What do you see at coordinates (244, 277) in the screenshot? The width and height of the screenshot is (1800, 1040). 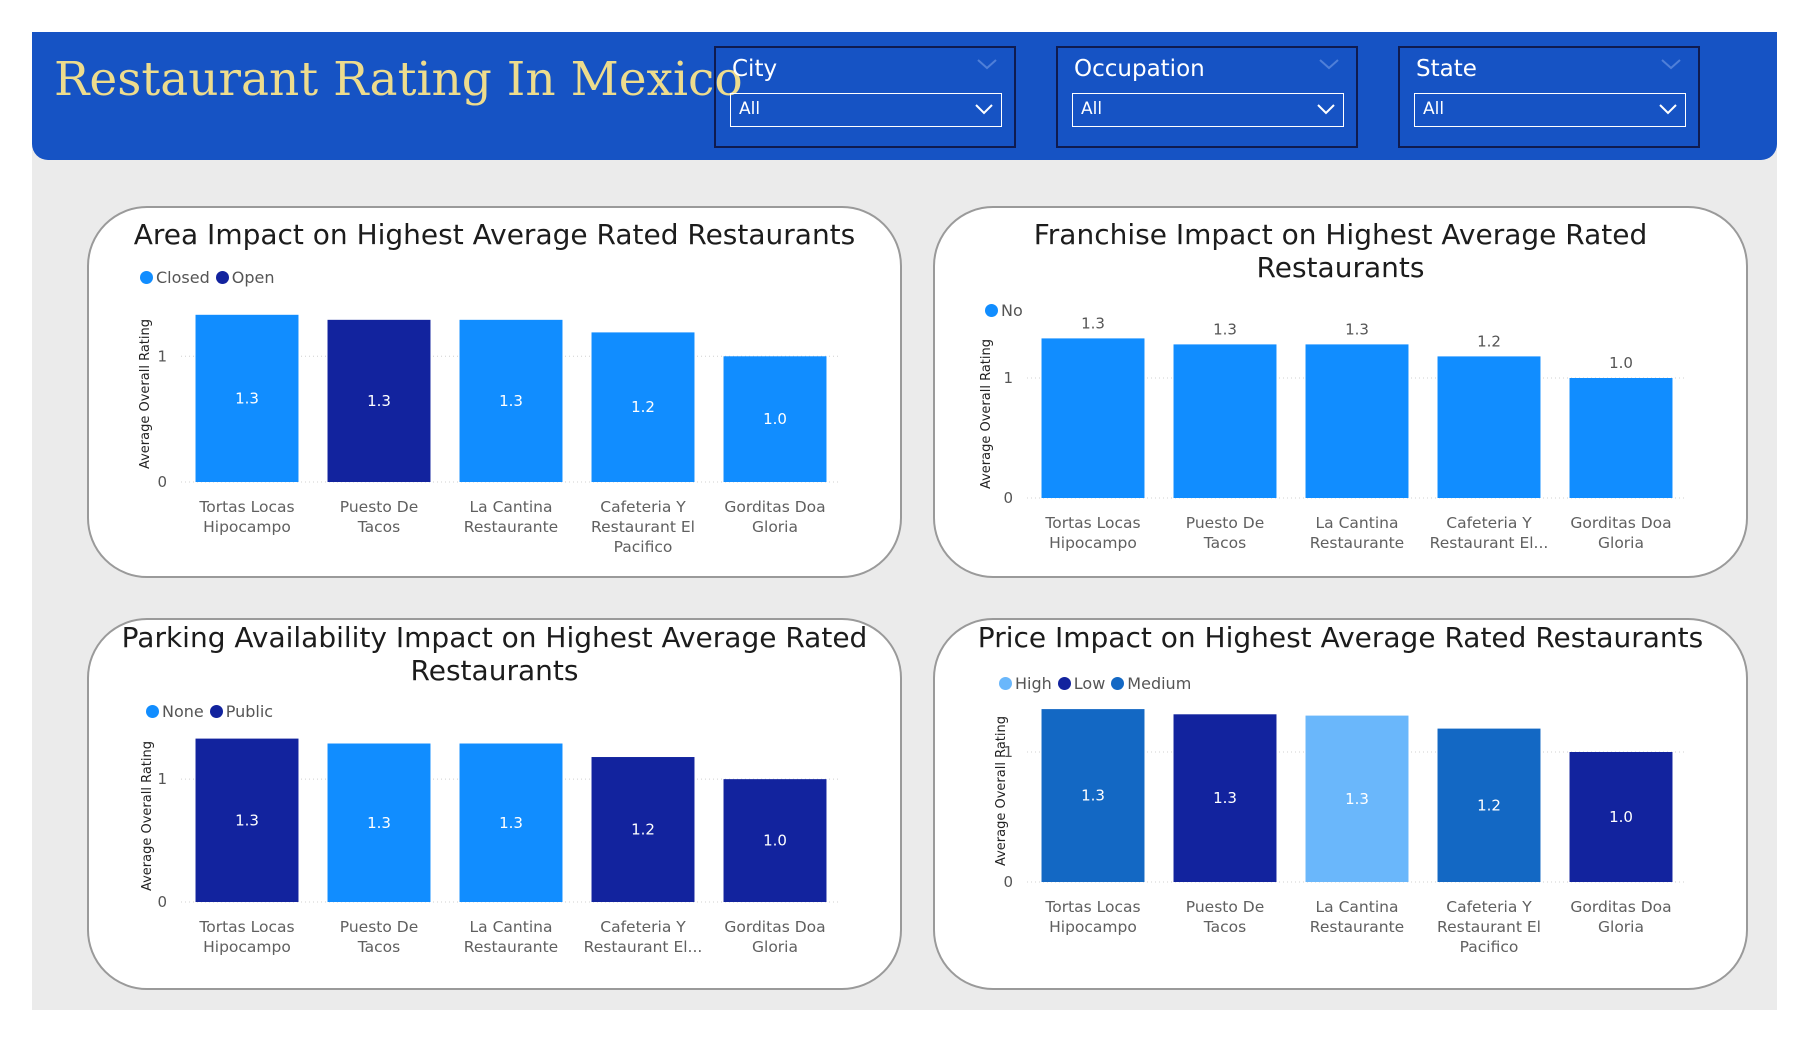 I see `legend-item: Open` at bounding box center [244, 277].